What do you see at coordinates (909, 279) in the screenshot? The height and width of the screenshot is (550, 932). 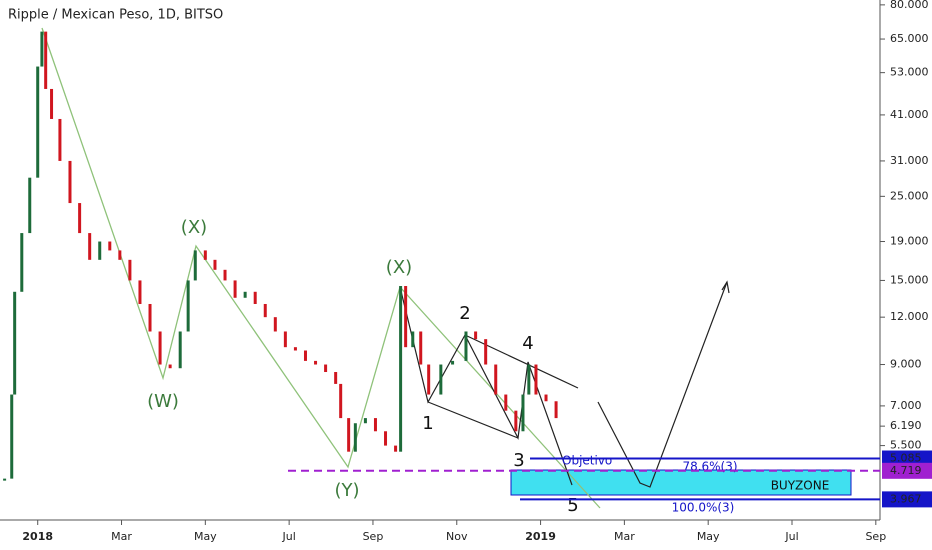 I see `y-tick-label: 15.000` at bounding box center [909, 279].